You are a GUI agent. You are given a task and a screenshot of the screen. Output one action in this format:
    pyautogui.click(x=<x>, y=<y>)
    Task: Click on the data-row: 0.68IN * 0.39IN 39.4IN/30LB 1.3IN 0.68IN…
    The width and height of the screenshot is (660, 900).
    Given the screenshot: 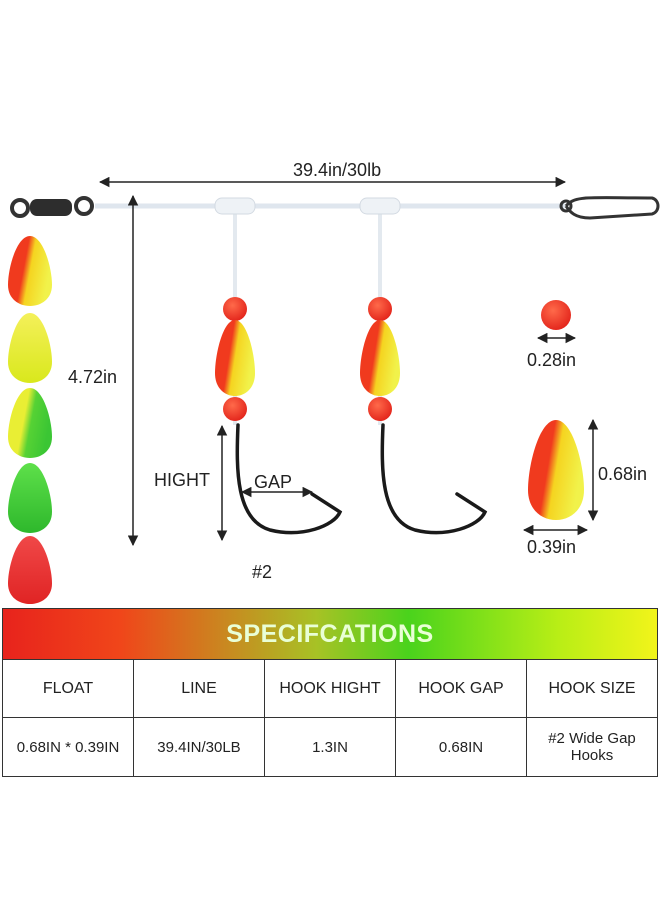 What is the action you would take?
    pyautogui.click(x=330, y=747)
    